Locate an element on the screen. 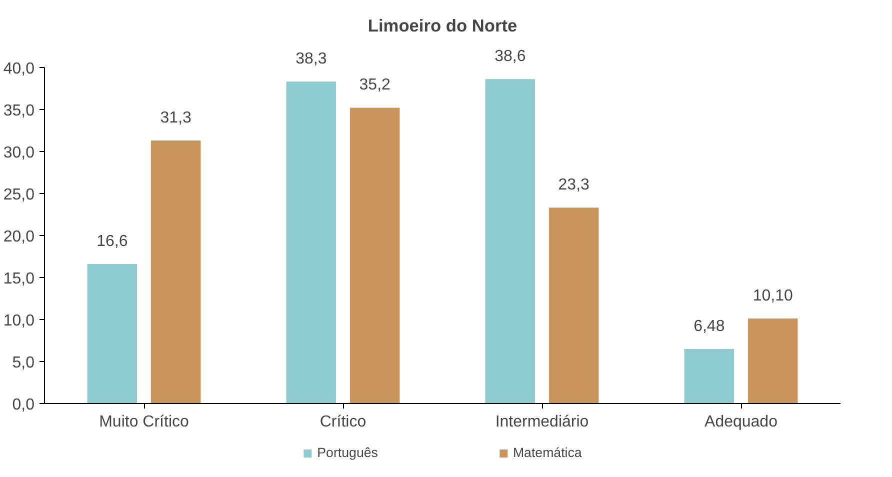 The image size is (892, 477). y-tick-label: 5,0 is located at coordinates (23, 363).